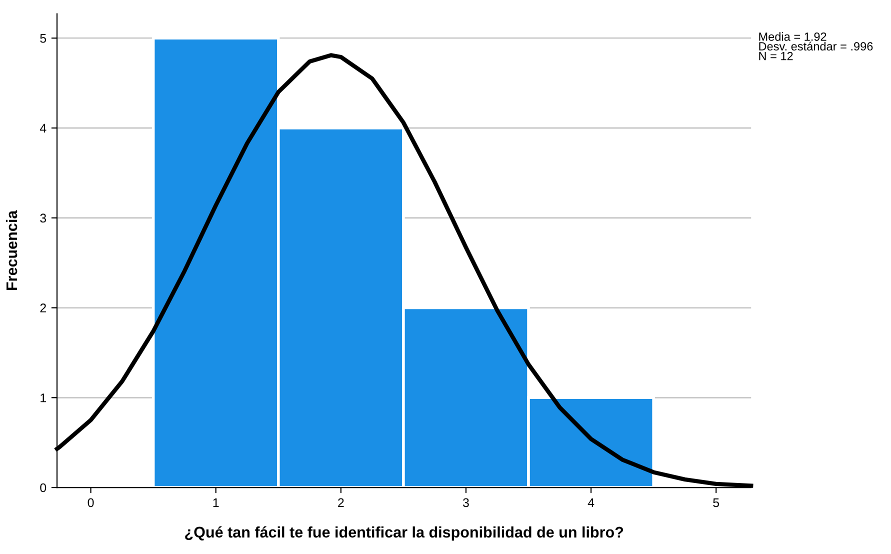 The height and width of the screenshot is (554, 891). Describe the element at coordinates (43, 38) in the screenshot. I see `y-tick-label: 5` at that location.